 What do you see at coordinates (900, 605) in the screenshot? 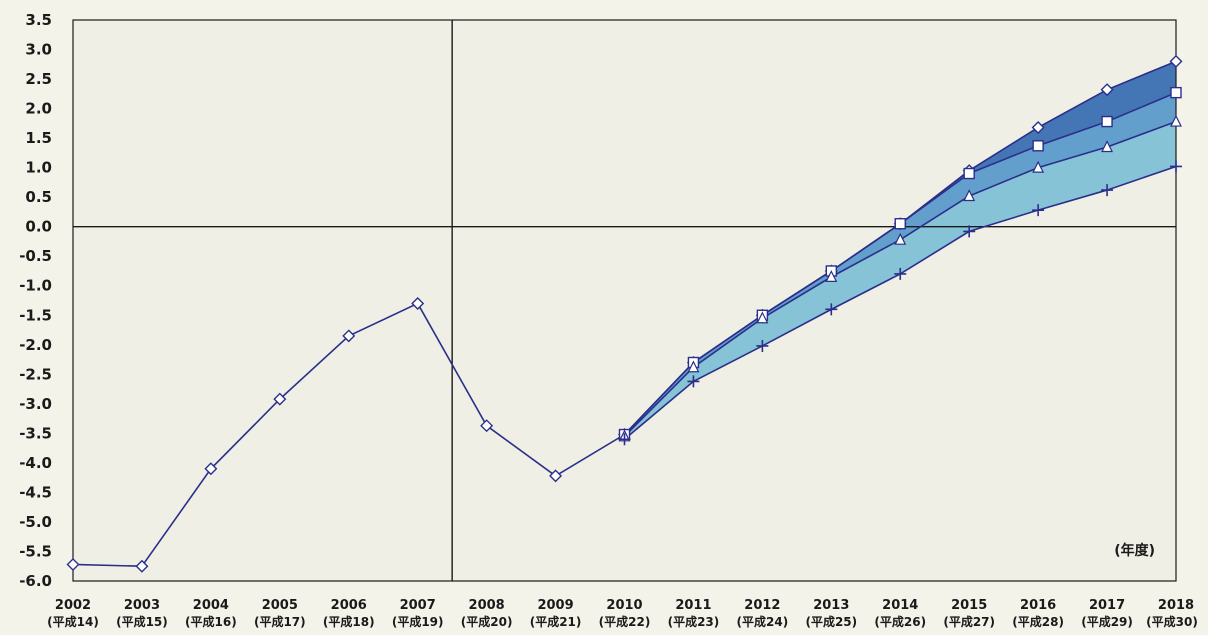
I see `x-tick-label: 2014` at bounding box center [900, 605].